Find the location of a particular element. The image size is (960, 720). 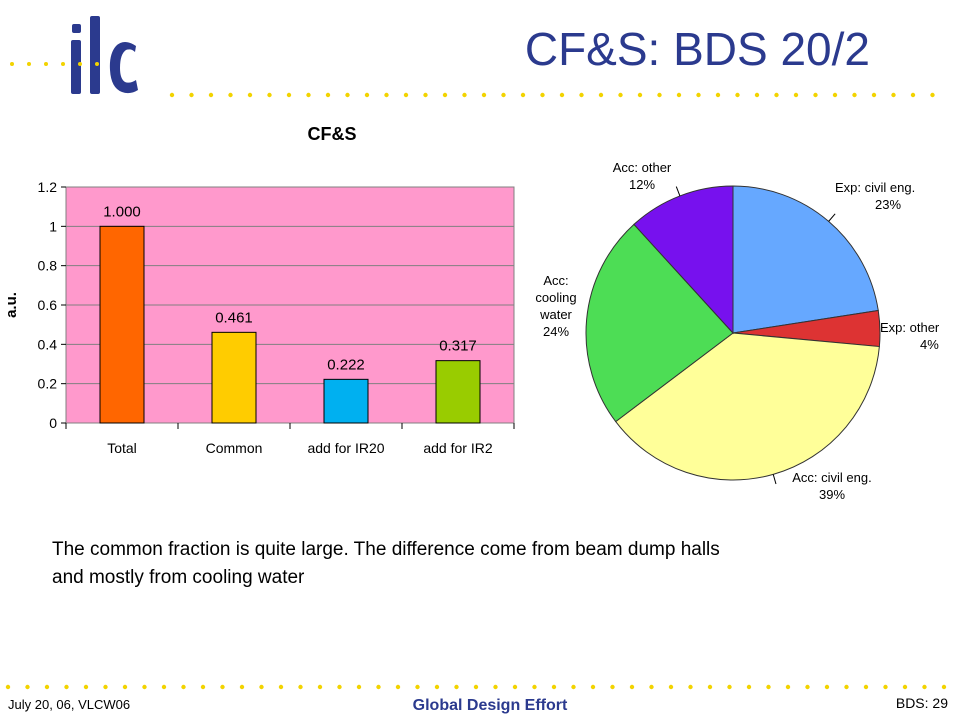

footer-organization: Global Design Effort is located at coordinates (490, 705).